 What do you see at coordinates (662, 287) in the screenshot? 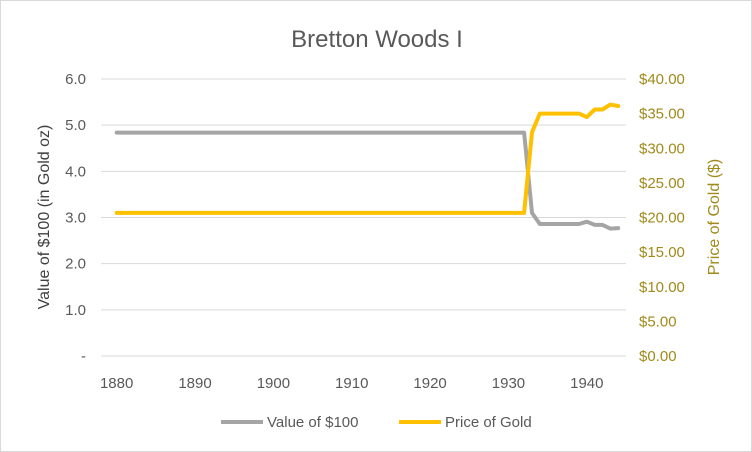
I see `right-tick-label: $10.00` at bounding box center [662, 287].